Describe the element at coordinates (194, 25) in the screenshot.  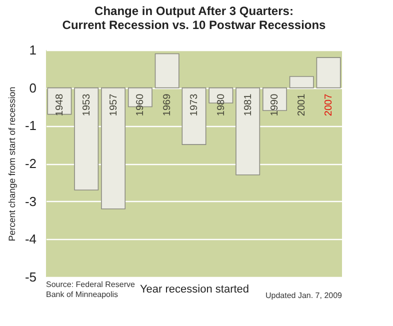
I see `chart-subtitle: Current Recession vs. 10 Postwar Recessions` at that location.